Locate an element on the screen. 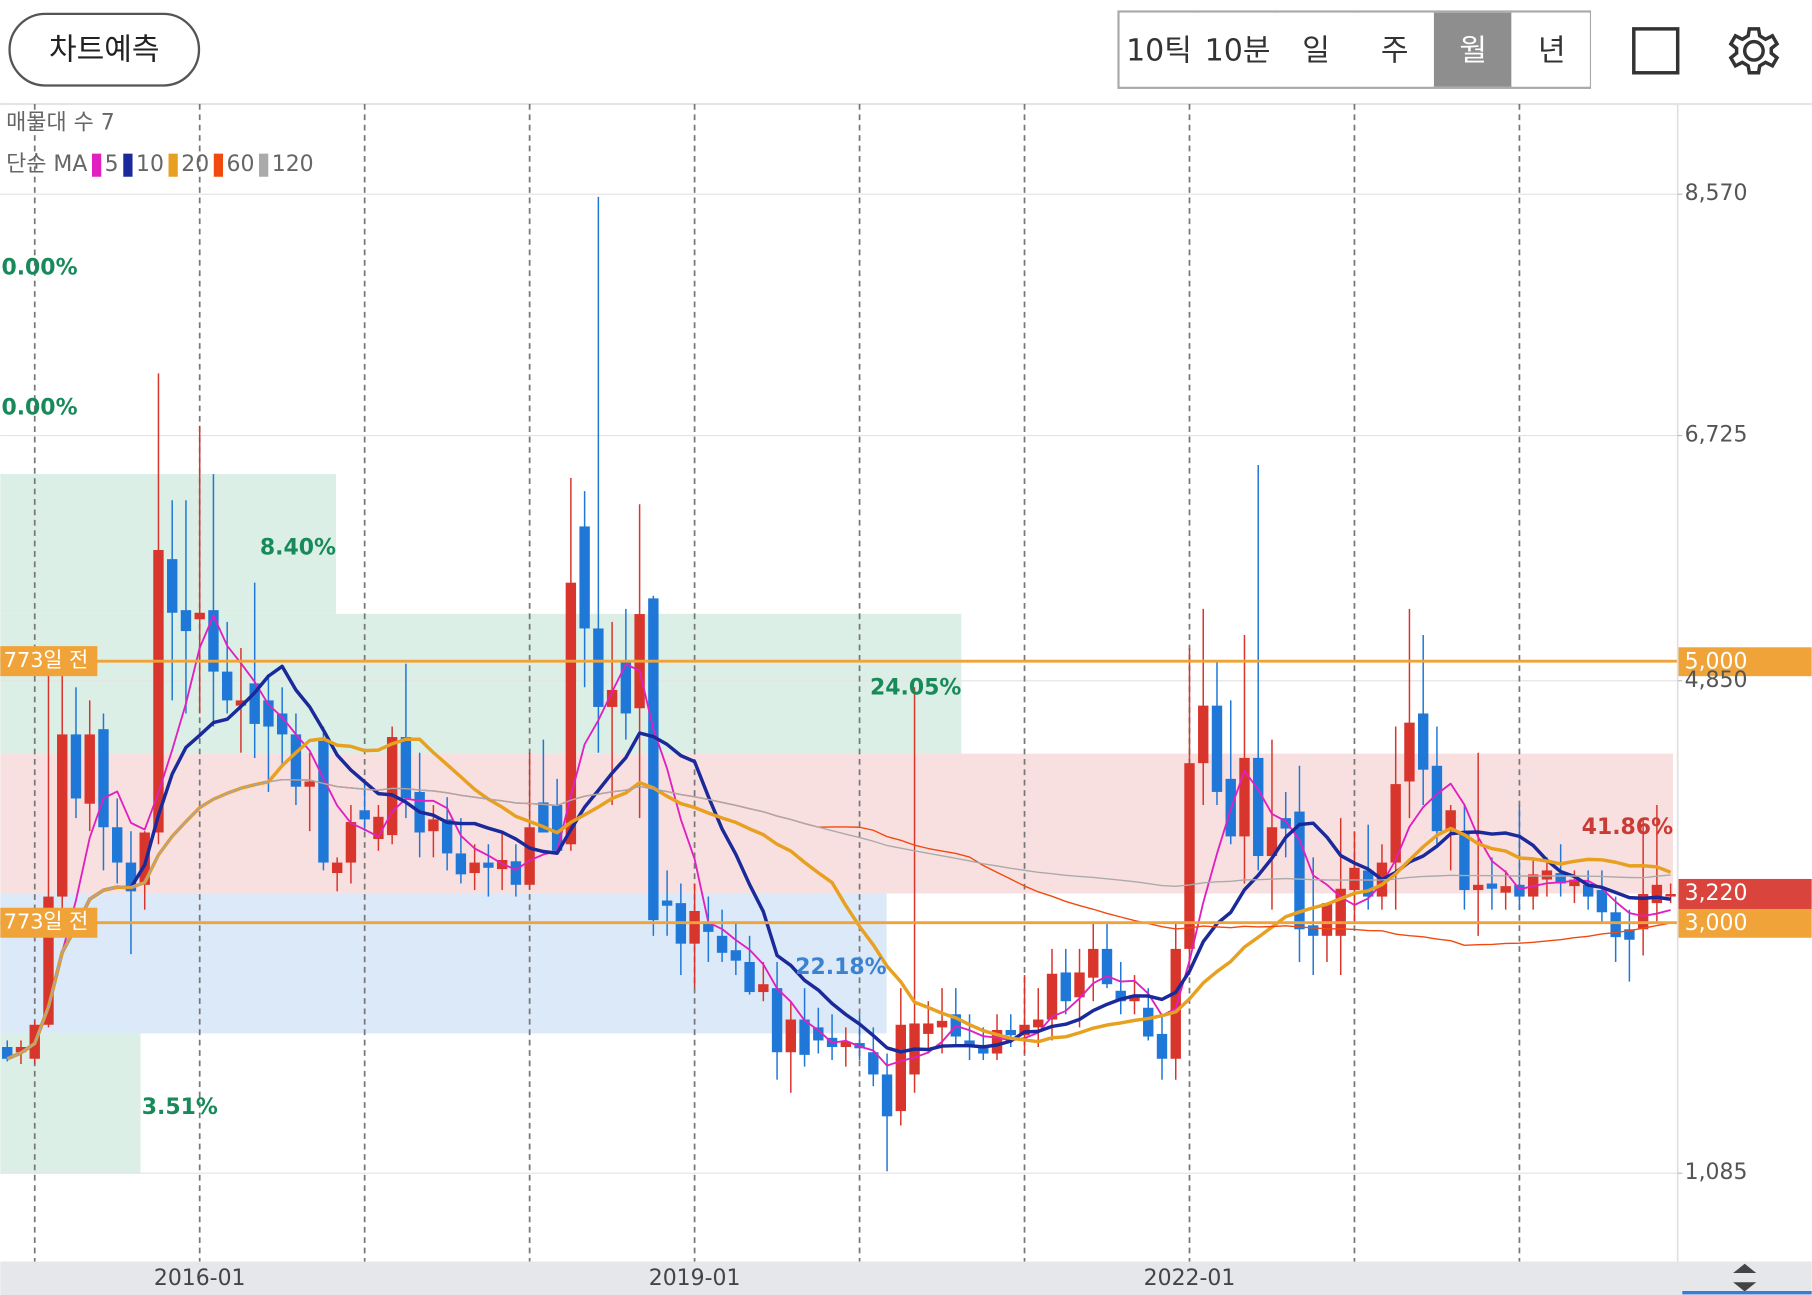 This screenshot has width=1812, height=1295. scroll-handle is located at coordinates (1745, 1277).